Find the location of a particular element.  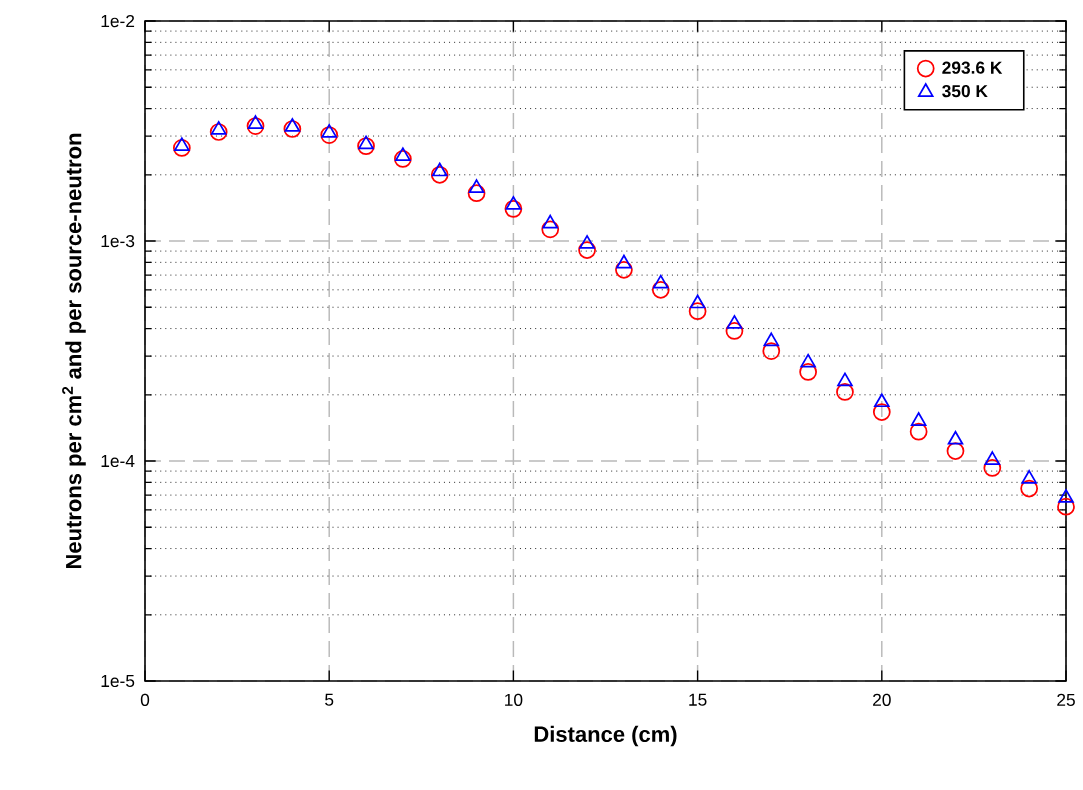

y-tick-label: 1e-3 is located at coordinates (118, 241).